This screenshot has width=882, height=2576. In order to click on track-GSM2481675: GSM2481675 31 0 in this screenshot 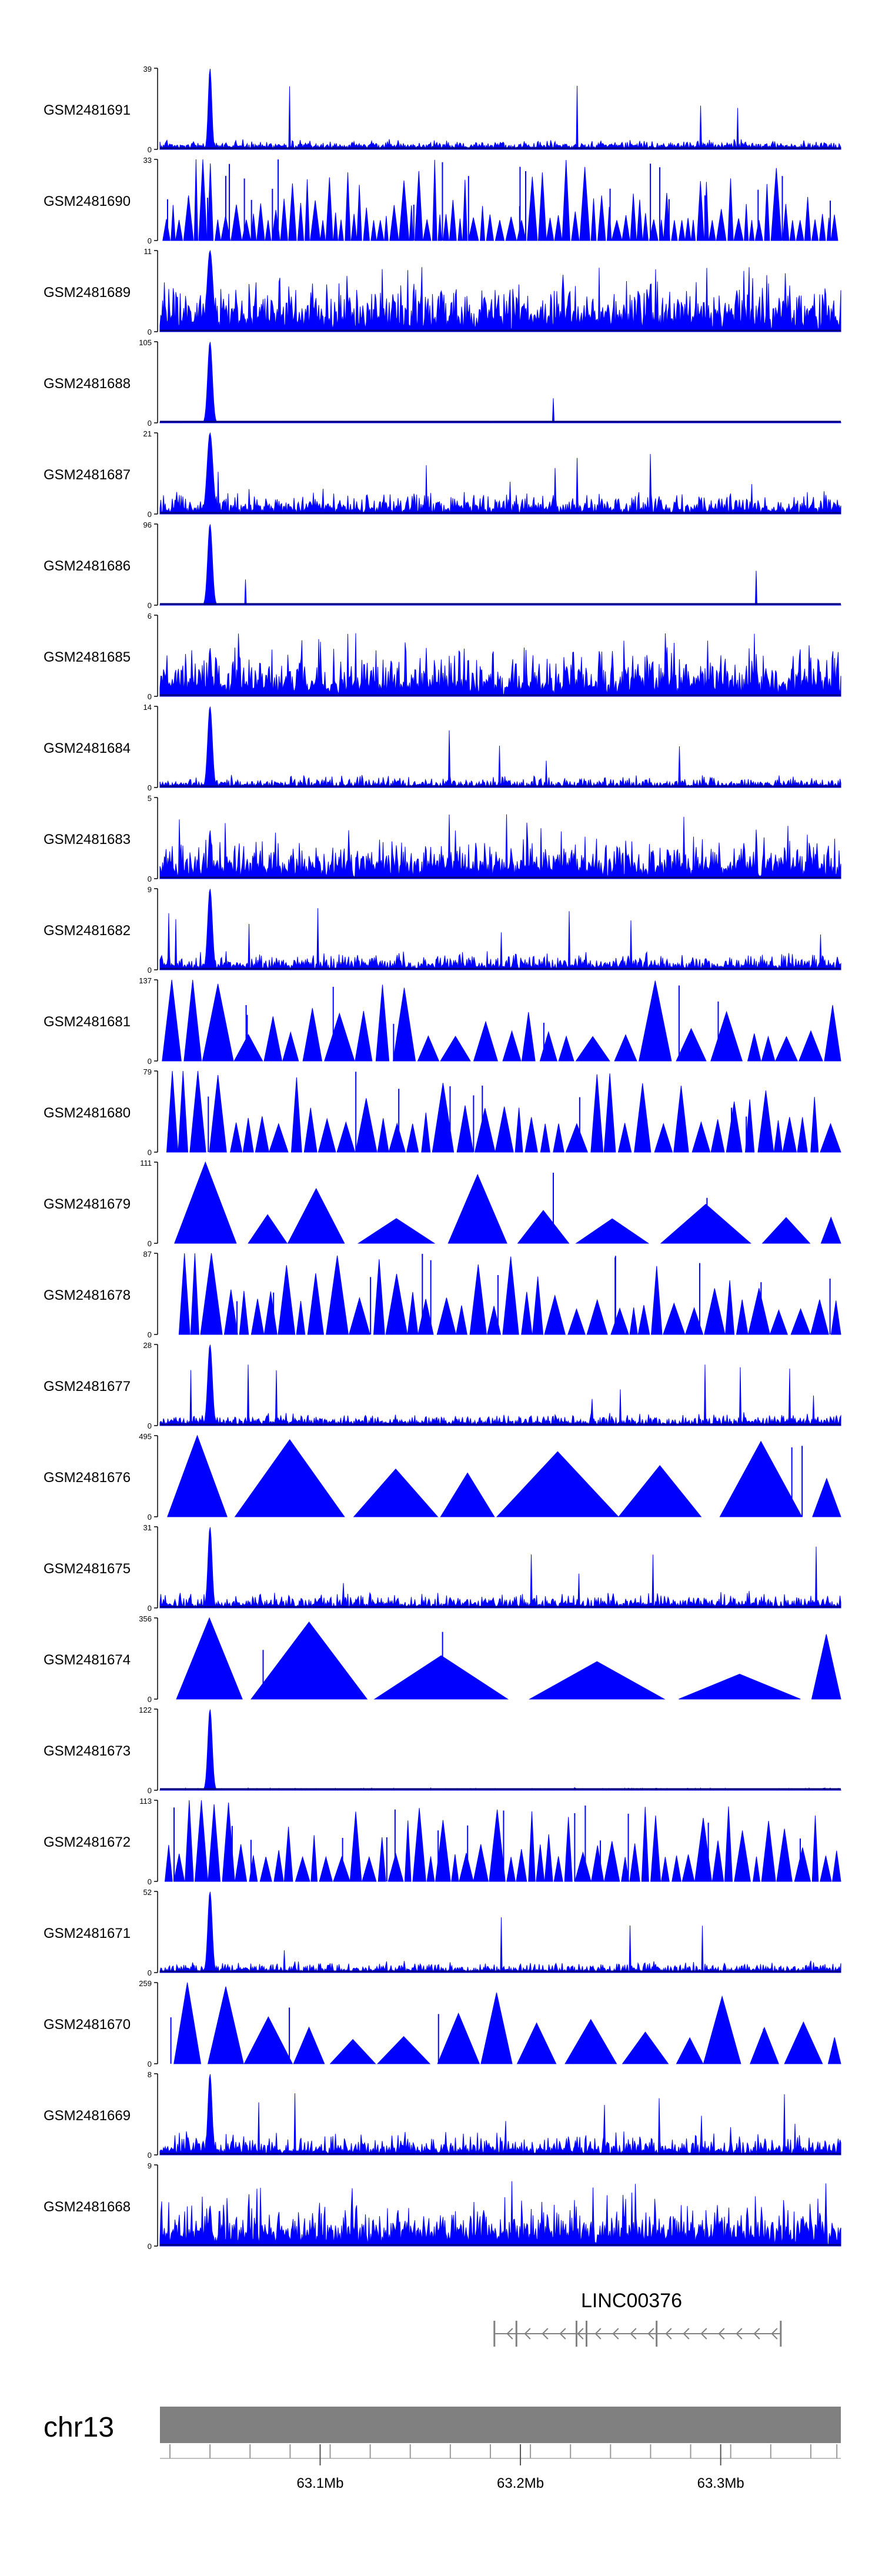, I will do `click(442, 1568)`.